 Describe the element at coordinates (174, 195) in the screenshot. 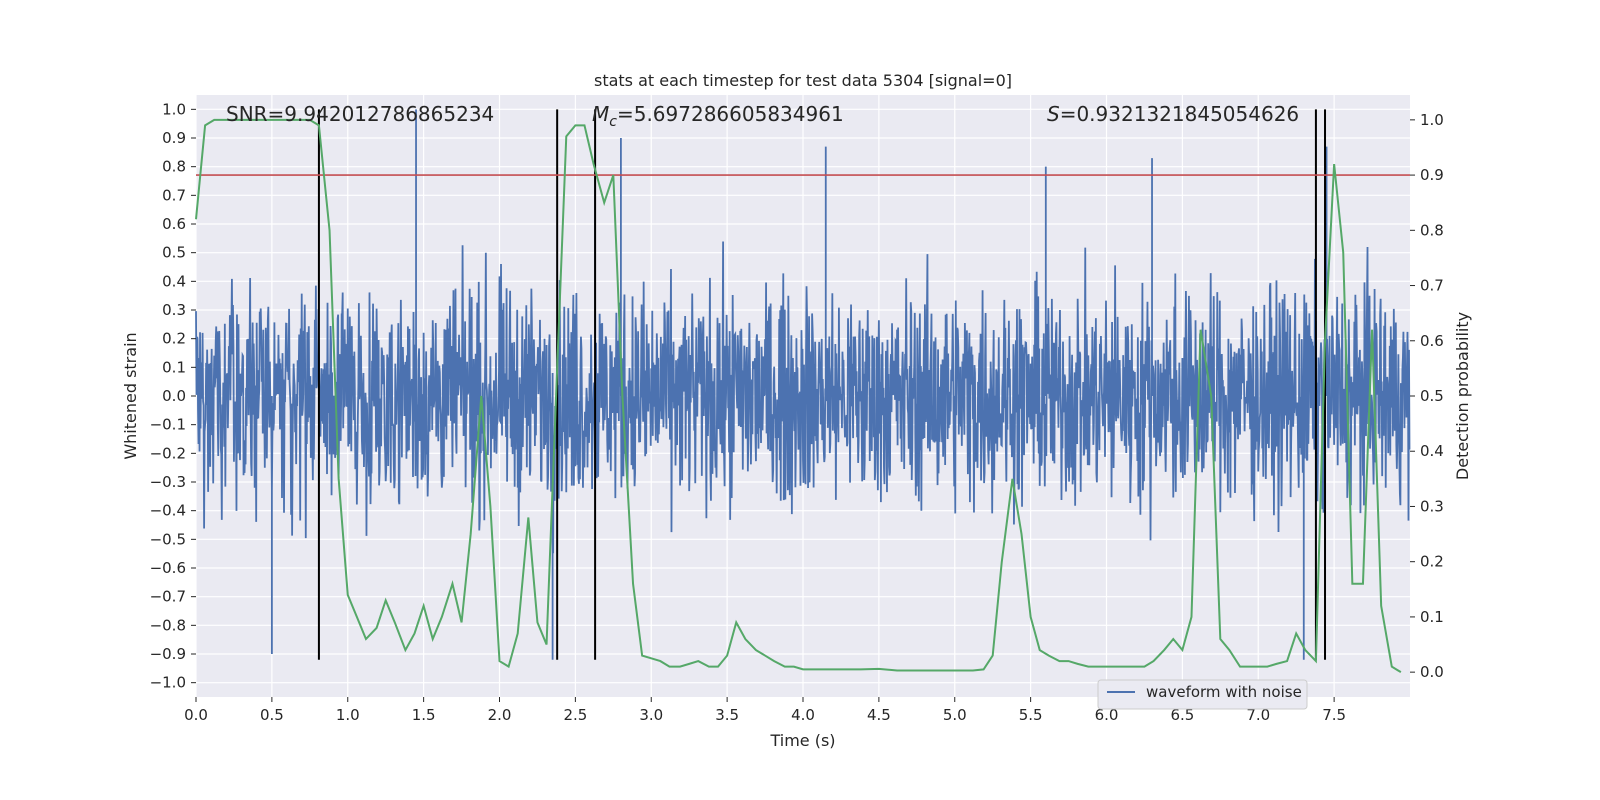

I see `y-left-tick-label: 0.7` at that location.